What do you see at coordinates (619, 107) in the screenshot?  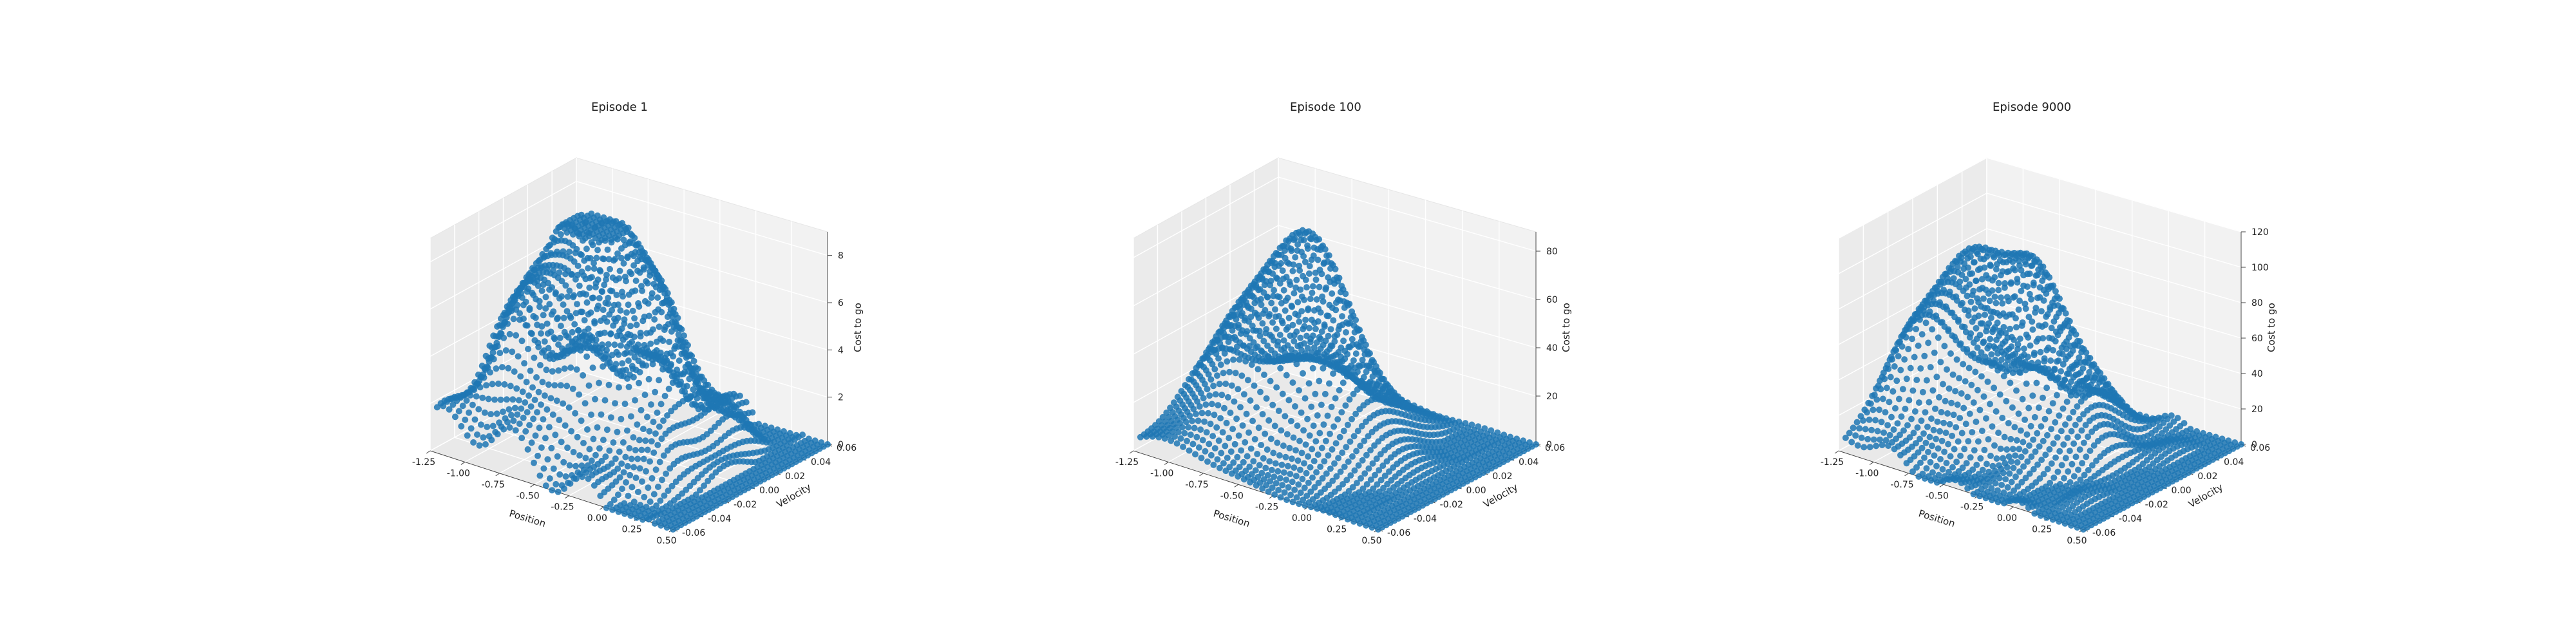 I see `chart-title: Episode 1` at bounding box center [619, 107].